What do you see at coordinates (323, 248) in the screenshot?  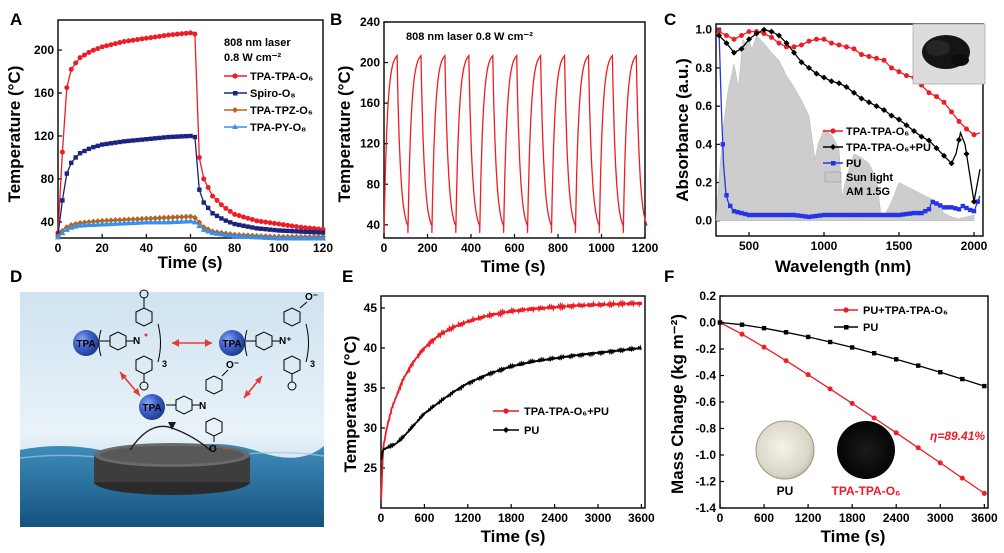 I see `x-tick-label: 120` at bounding box center [323, 248].